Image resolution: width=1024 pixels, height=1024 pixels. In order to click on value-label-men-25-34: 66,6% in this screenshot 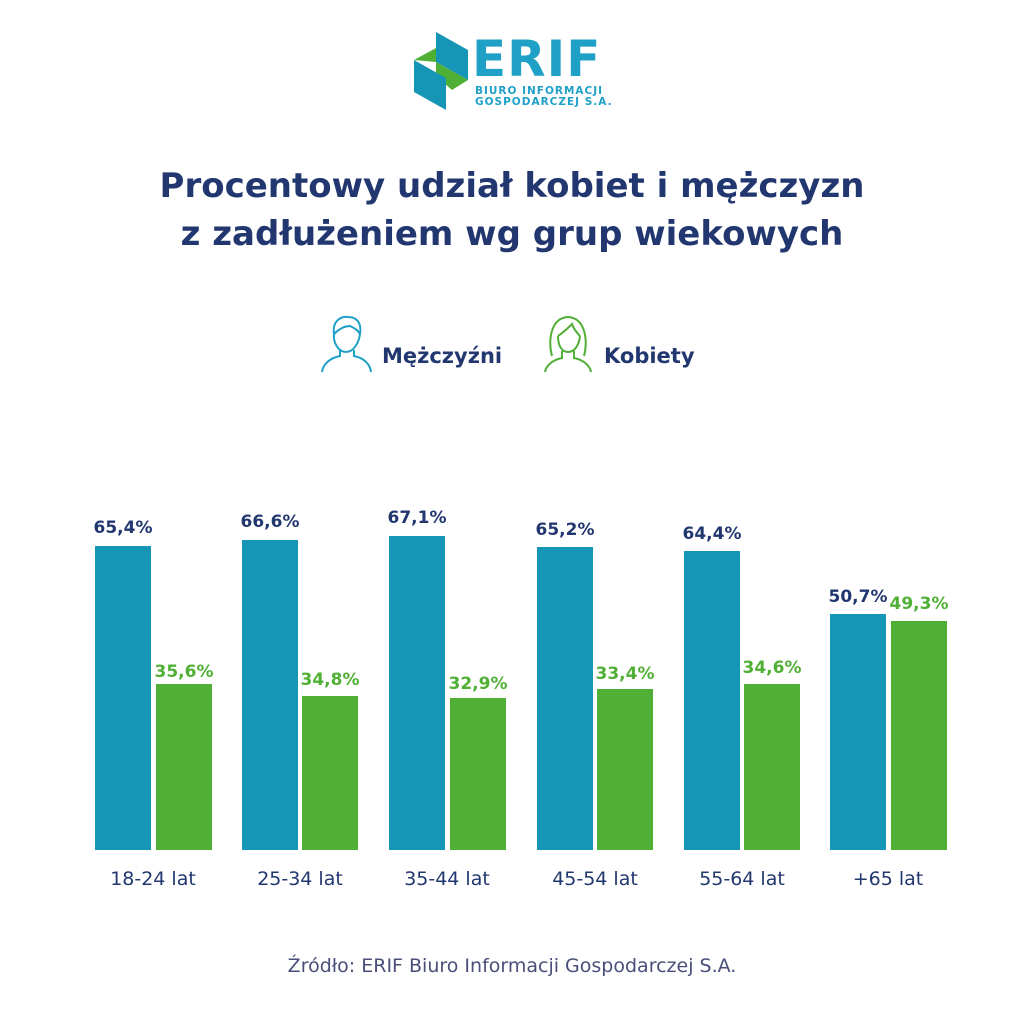, I will do `click(270, 522)`.